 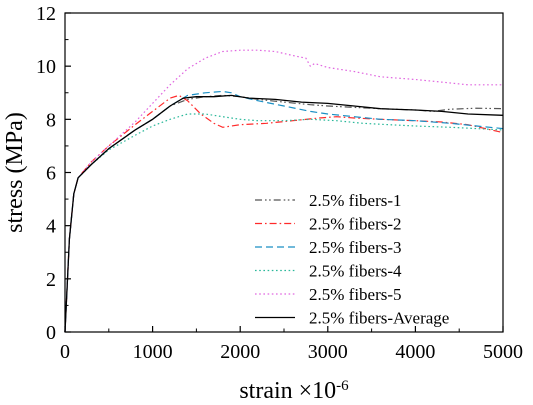 I want to click on x-tick-label: 5000, so click(x=503, y=352).